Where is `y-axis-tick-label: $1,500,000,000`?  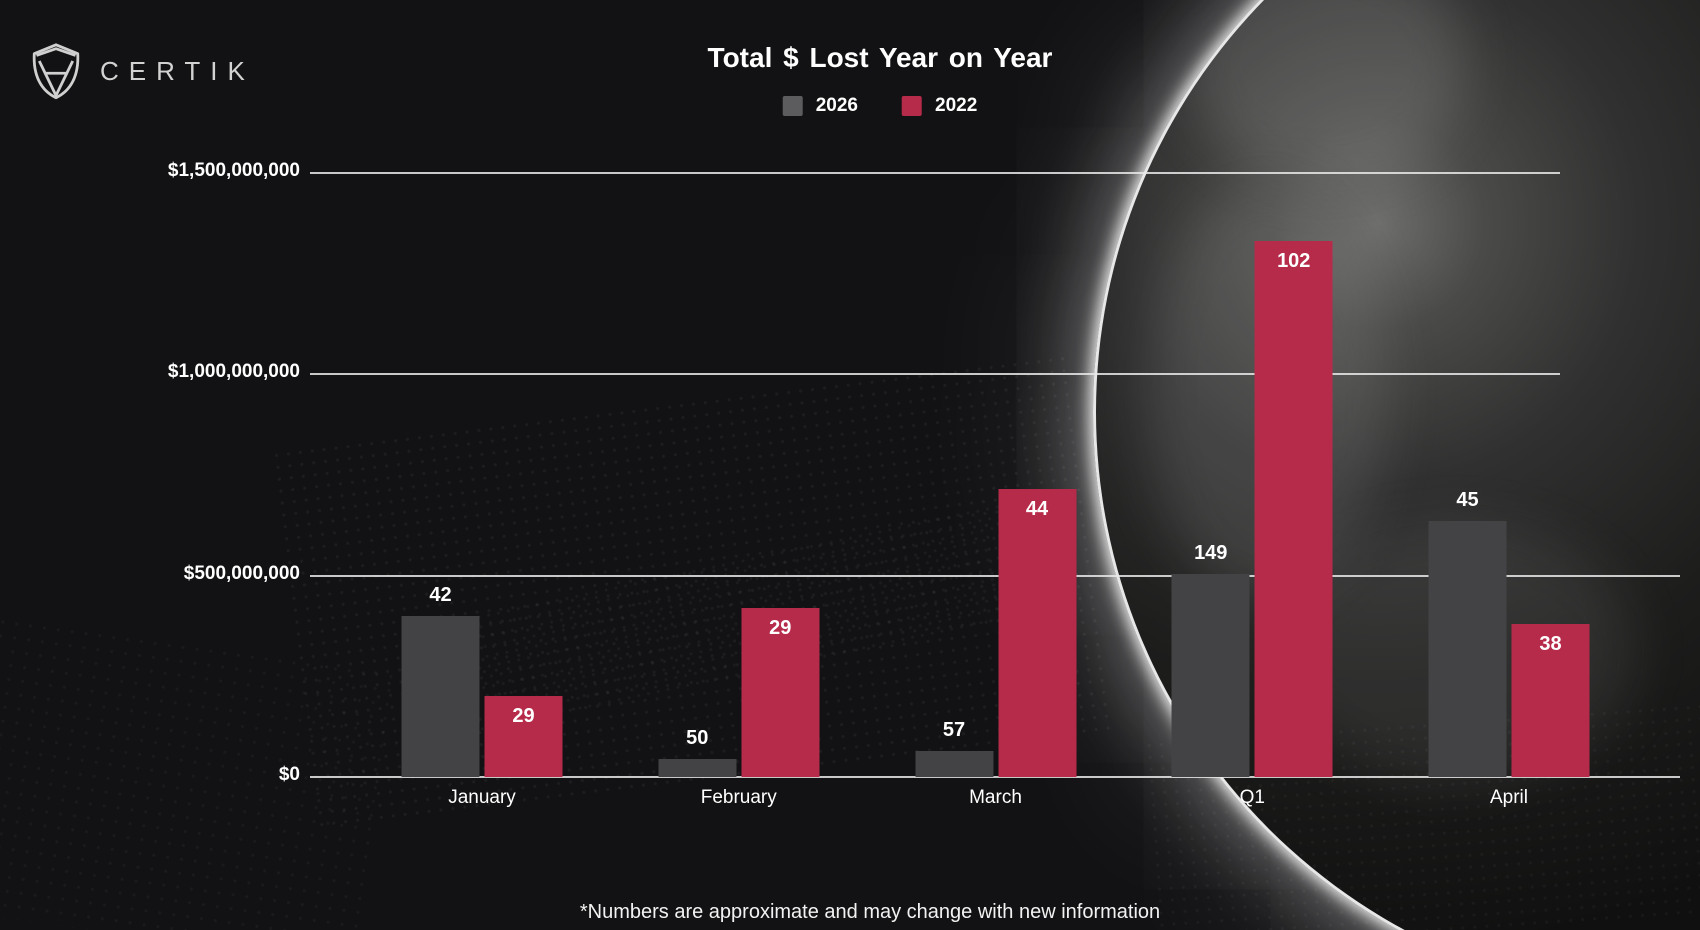 y-axis-tick-label: $1,500,000,000 is located at coordinates (233, 170).